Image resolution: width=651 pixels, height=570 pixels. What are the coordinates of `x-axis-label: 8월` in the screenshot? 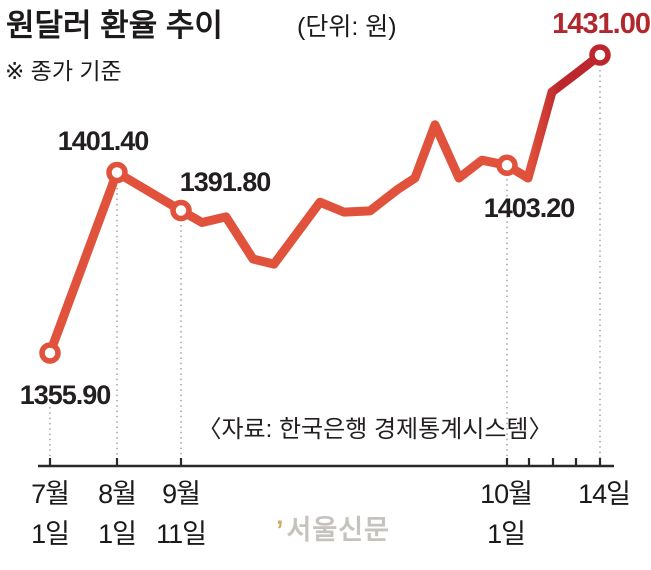 It's located at (117, 494).